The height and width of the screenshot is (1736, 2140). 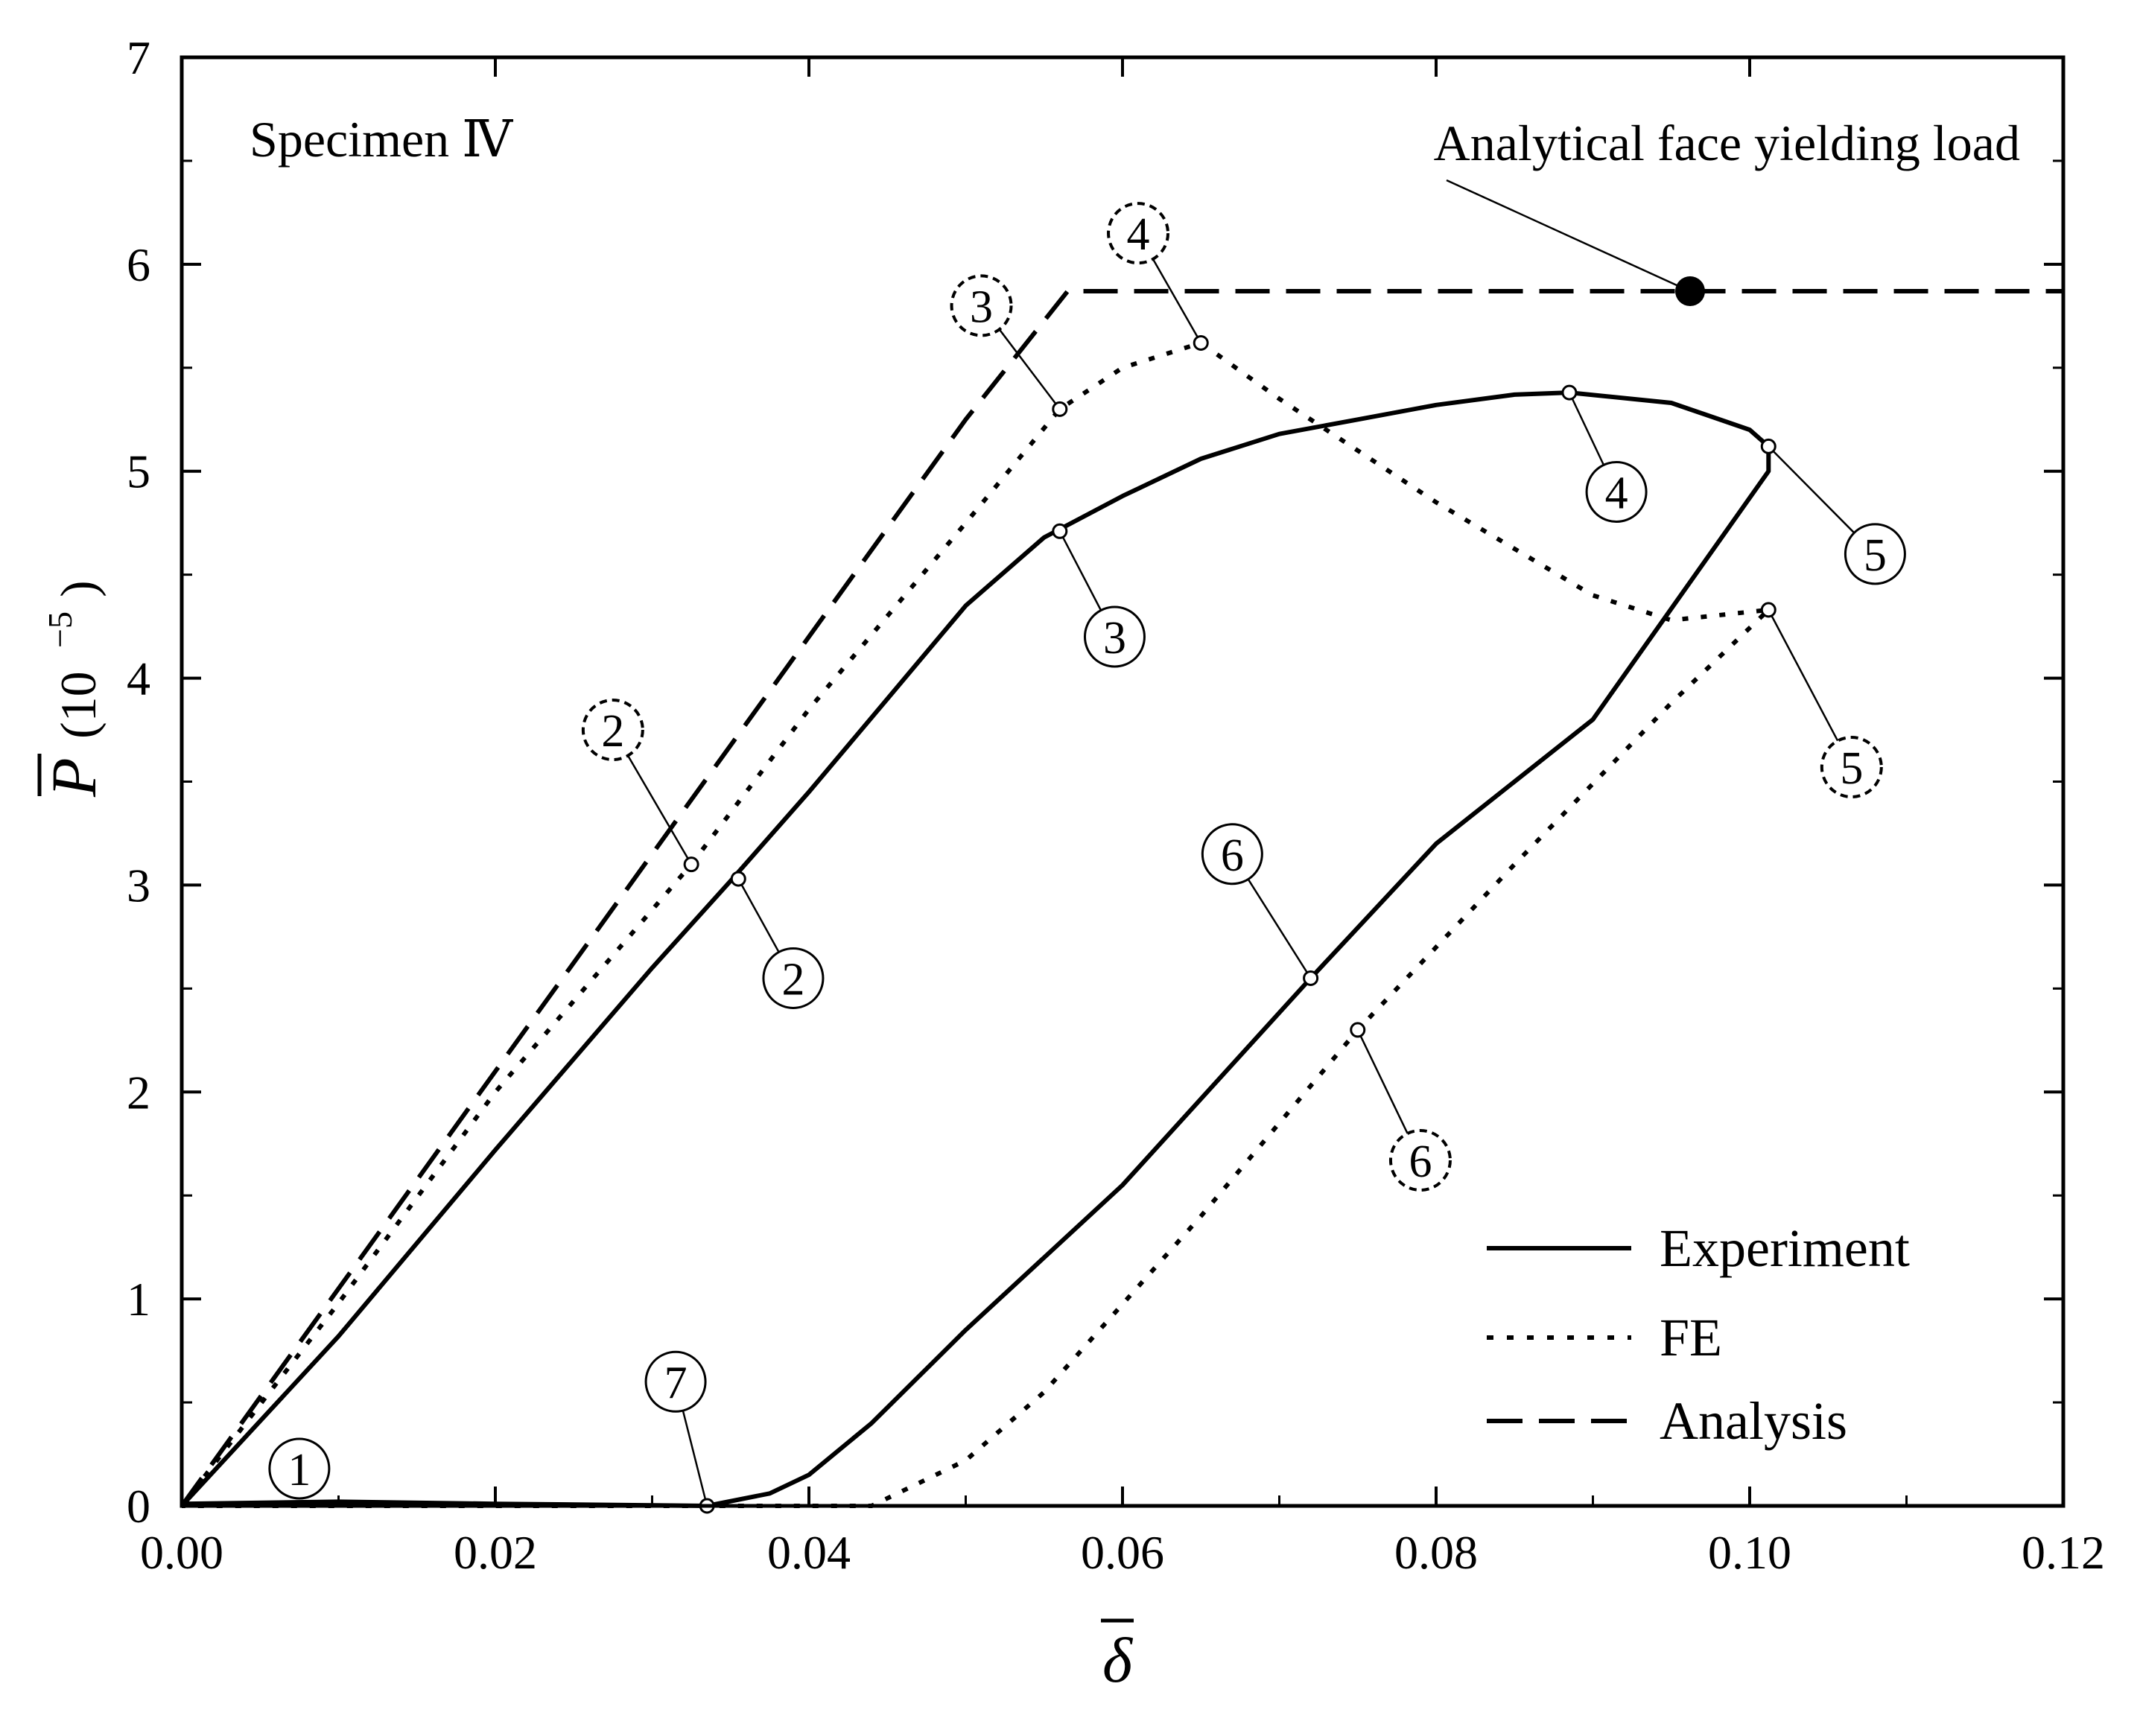 I want to click on legend-label-analysis: Analysis, so click(x=1753, y=1421).